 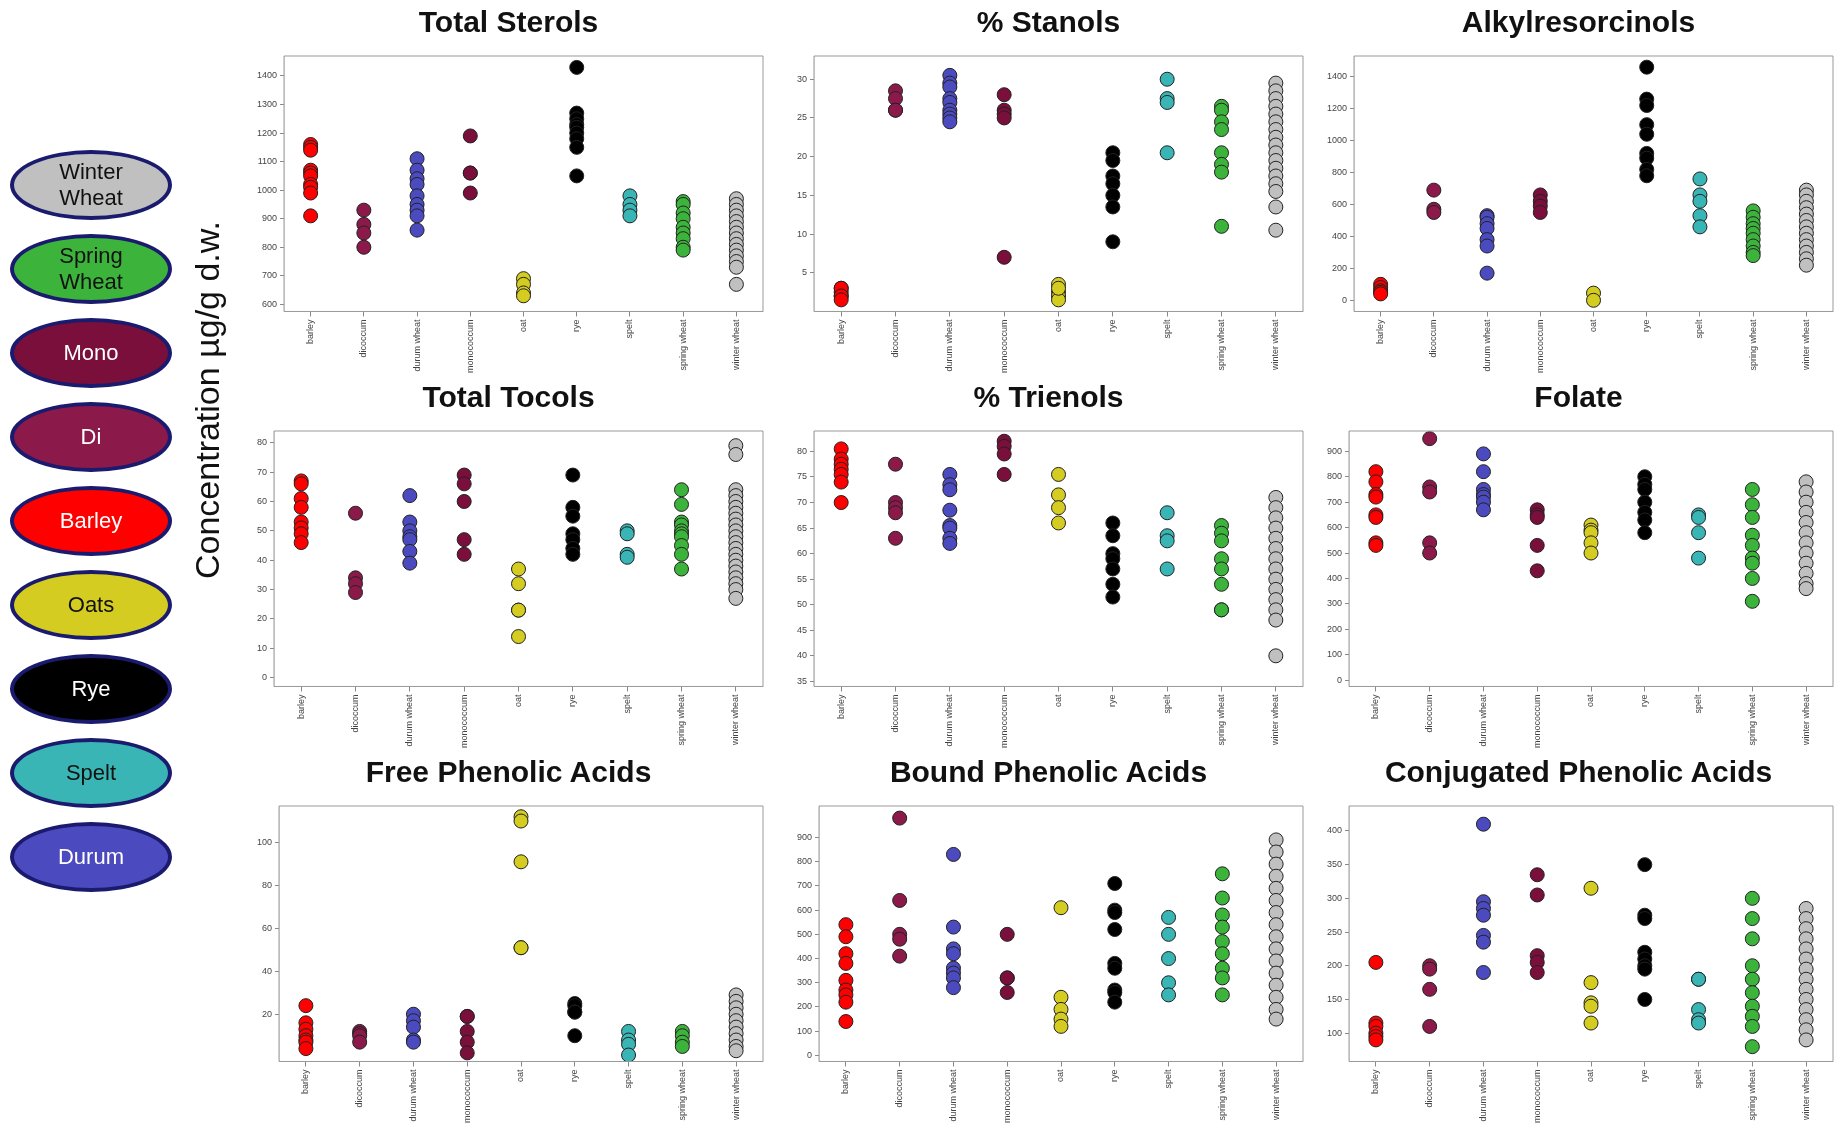 What do you see at coordinates (508, 772) in the screenshot?
I see `chart-title: Free Phenolic Acids` at bounding box center [508, 772].